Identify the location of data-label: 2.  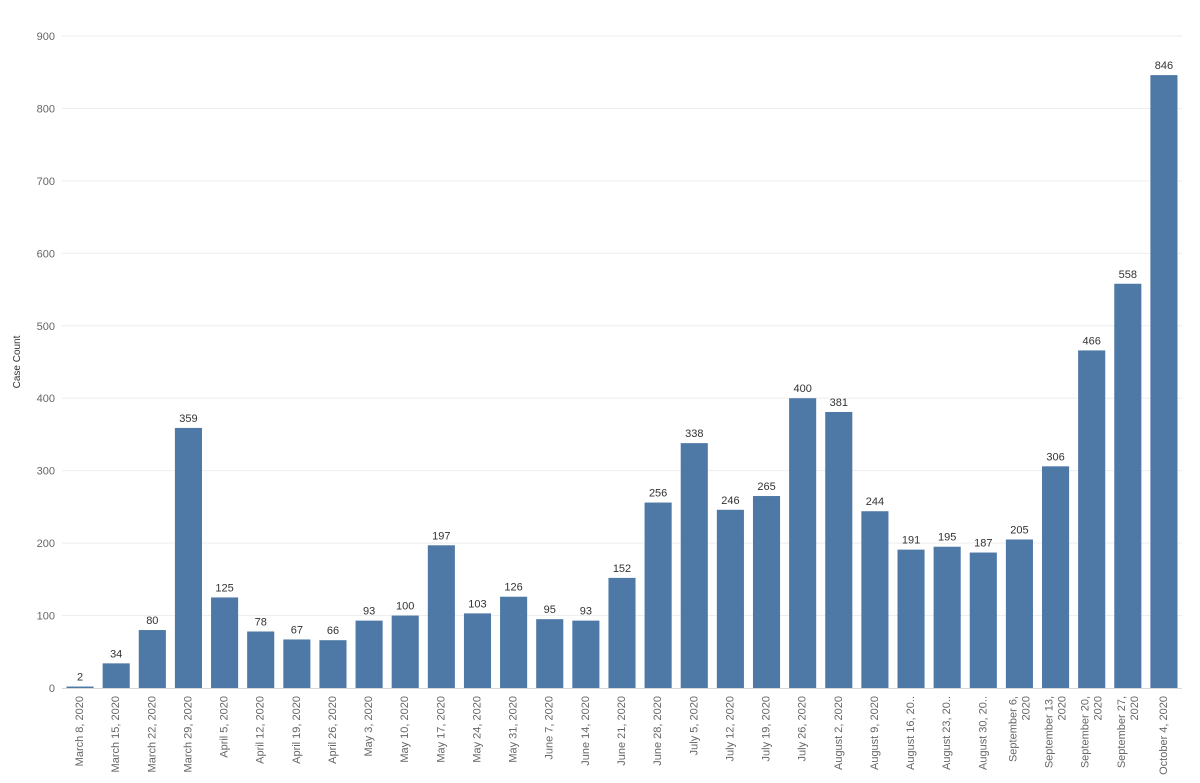
(80, 678).